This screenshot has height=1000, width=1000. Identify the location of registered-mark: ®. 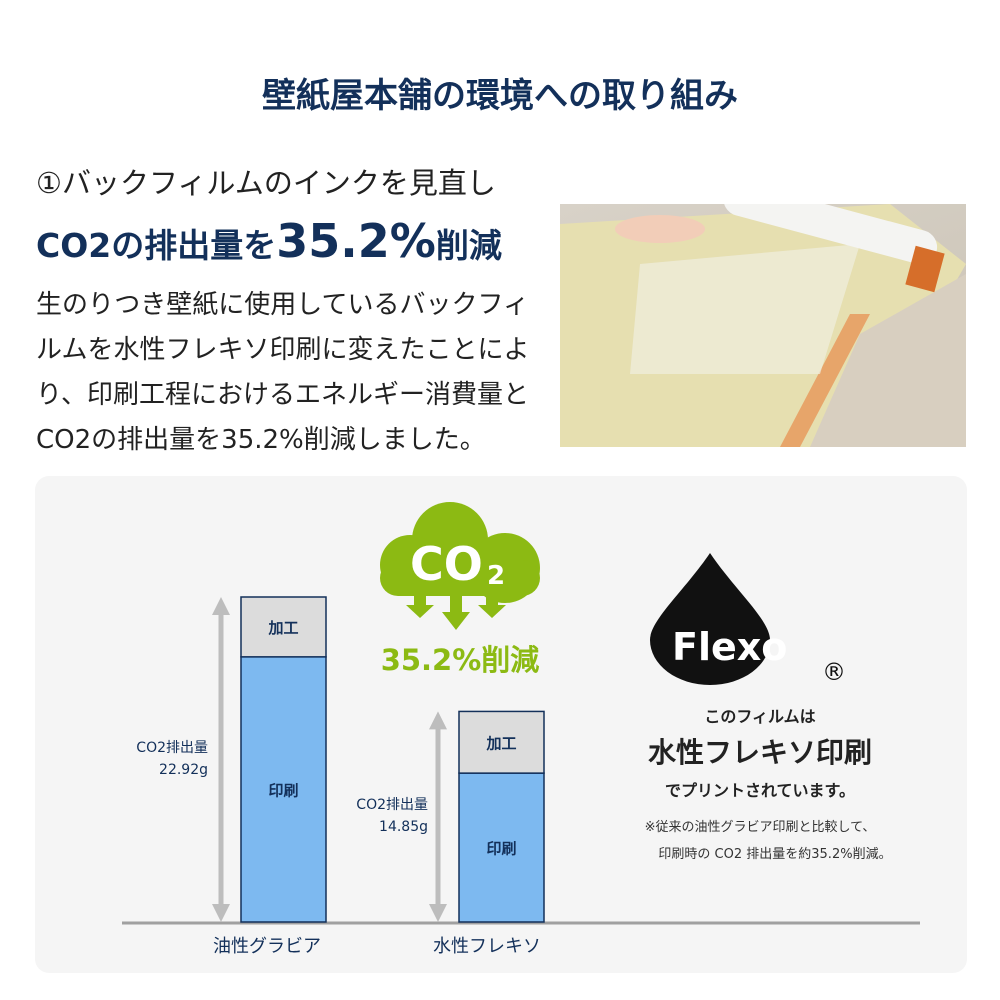
(834, 672).